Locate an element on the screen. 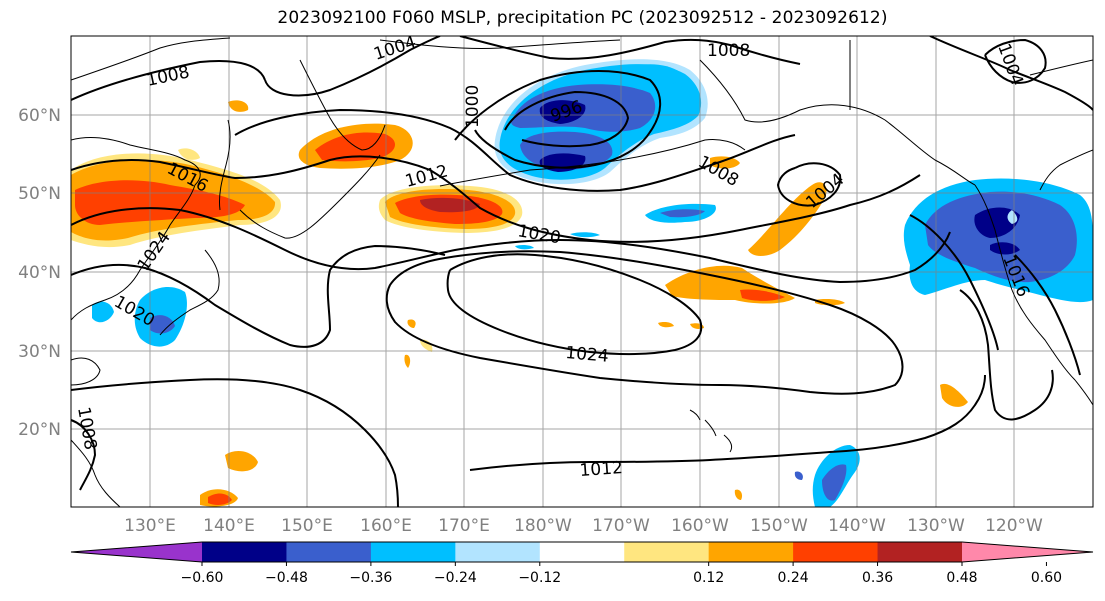  lon-label: 140°W is located at coordinates (857, 526).